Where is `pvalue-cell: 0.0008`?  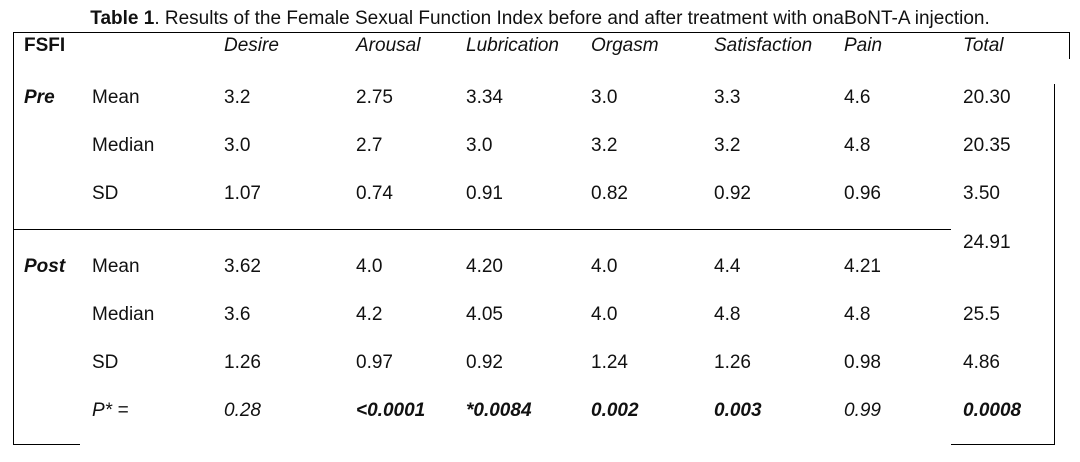
pvalue-cell: 0.0008 is located at coordinates (992, 410).